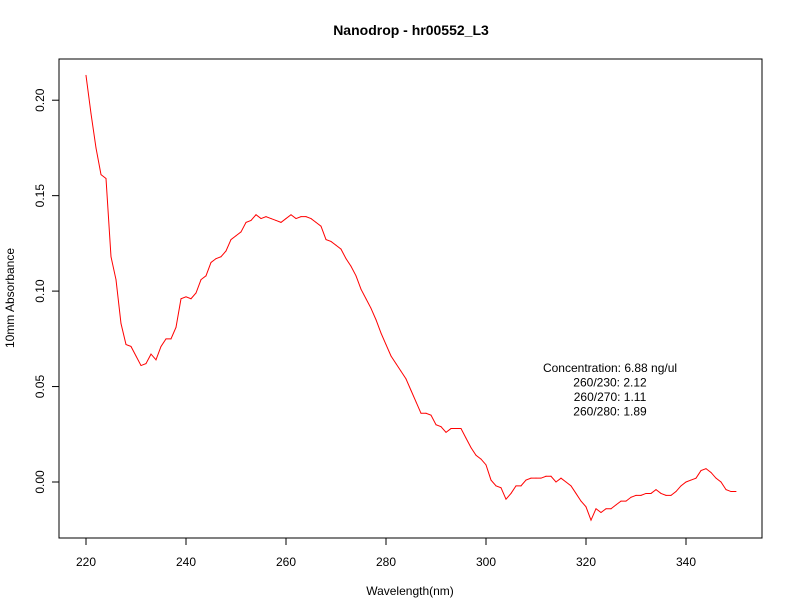 This screenshot has height=612, width=792. Describe the element at coordinates (10, 298) in the screenshot. I see `y-axis-label: 10mm Absorbance` at that location.